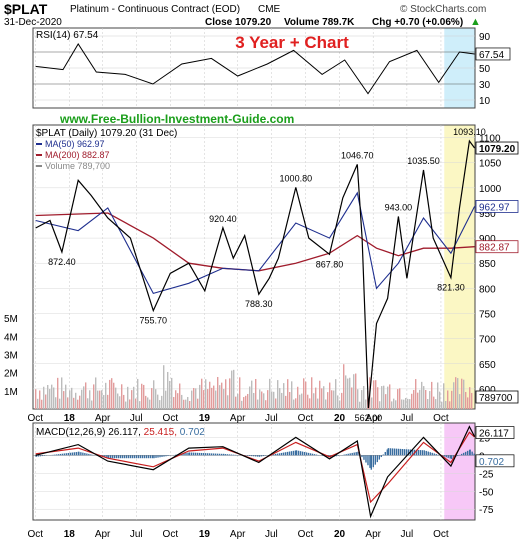 The image size is (520, 540). What do you see at coordinates (33, 22) in the screenshot?
I see `date-label: 31-Dec-2020` at bounding box center [33, 22].